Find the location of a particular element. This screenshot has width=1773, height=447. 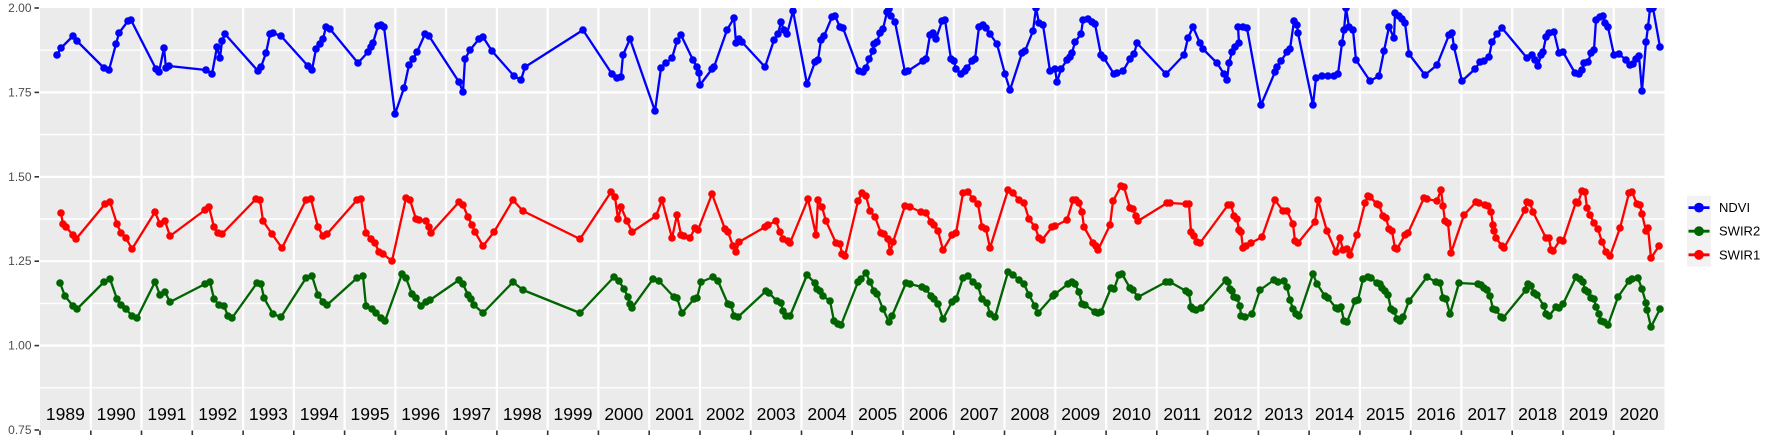

svg-text: 2009 is located at coordinates (1080, 414).